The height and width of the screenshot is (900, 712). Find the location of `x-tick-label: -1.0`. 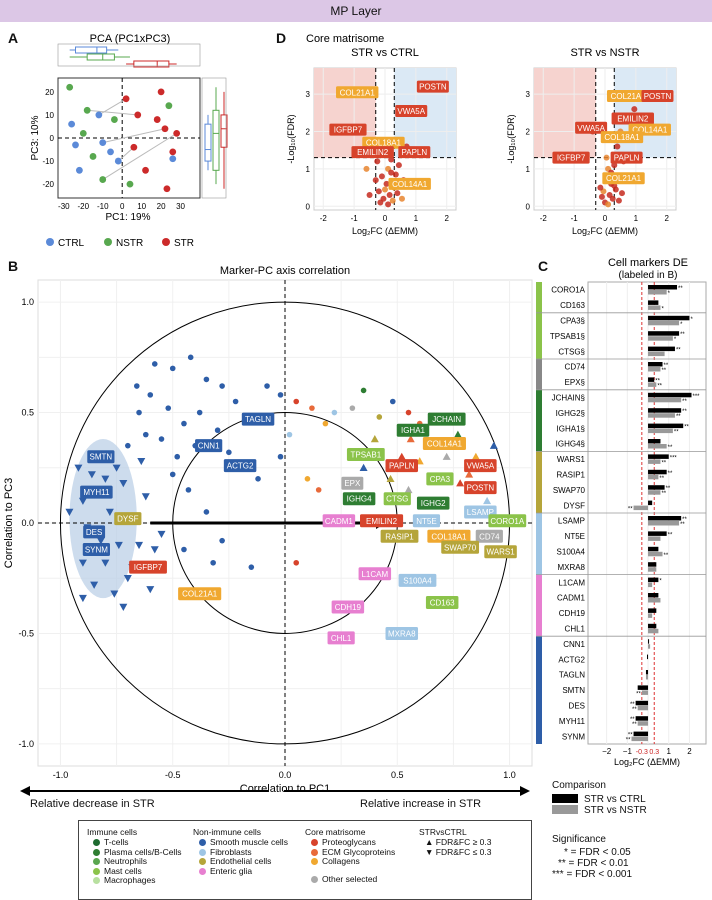

x-tick-label: -1.0 is located at coordinates (61, 775).